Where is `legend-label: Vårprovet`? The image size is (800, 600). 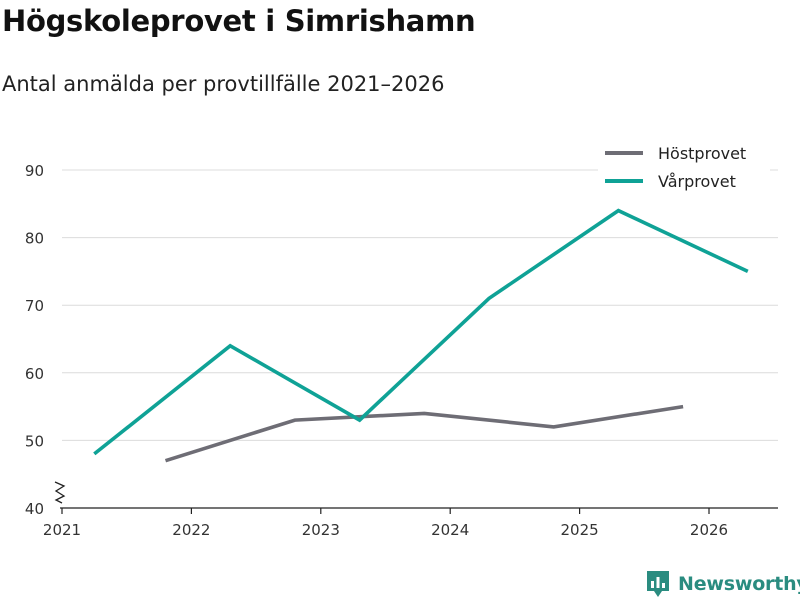 legend-label: Vårprovet is located at coordinates (697, 181).